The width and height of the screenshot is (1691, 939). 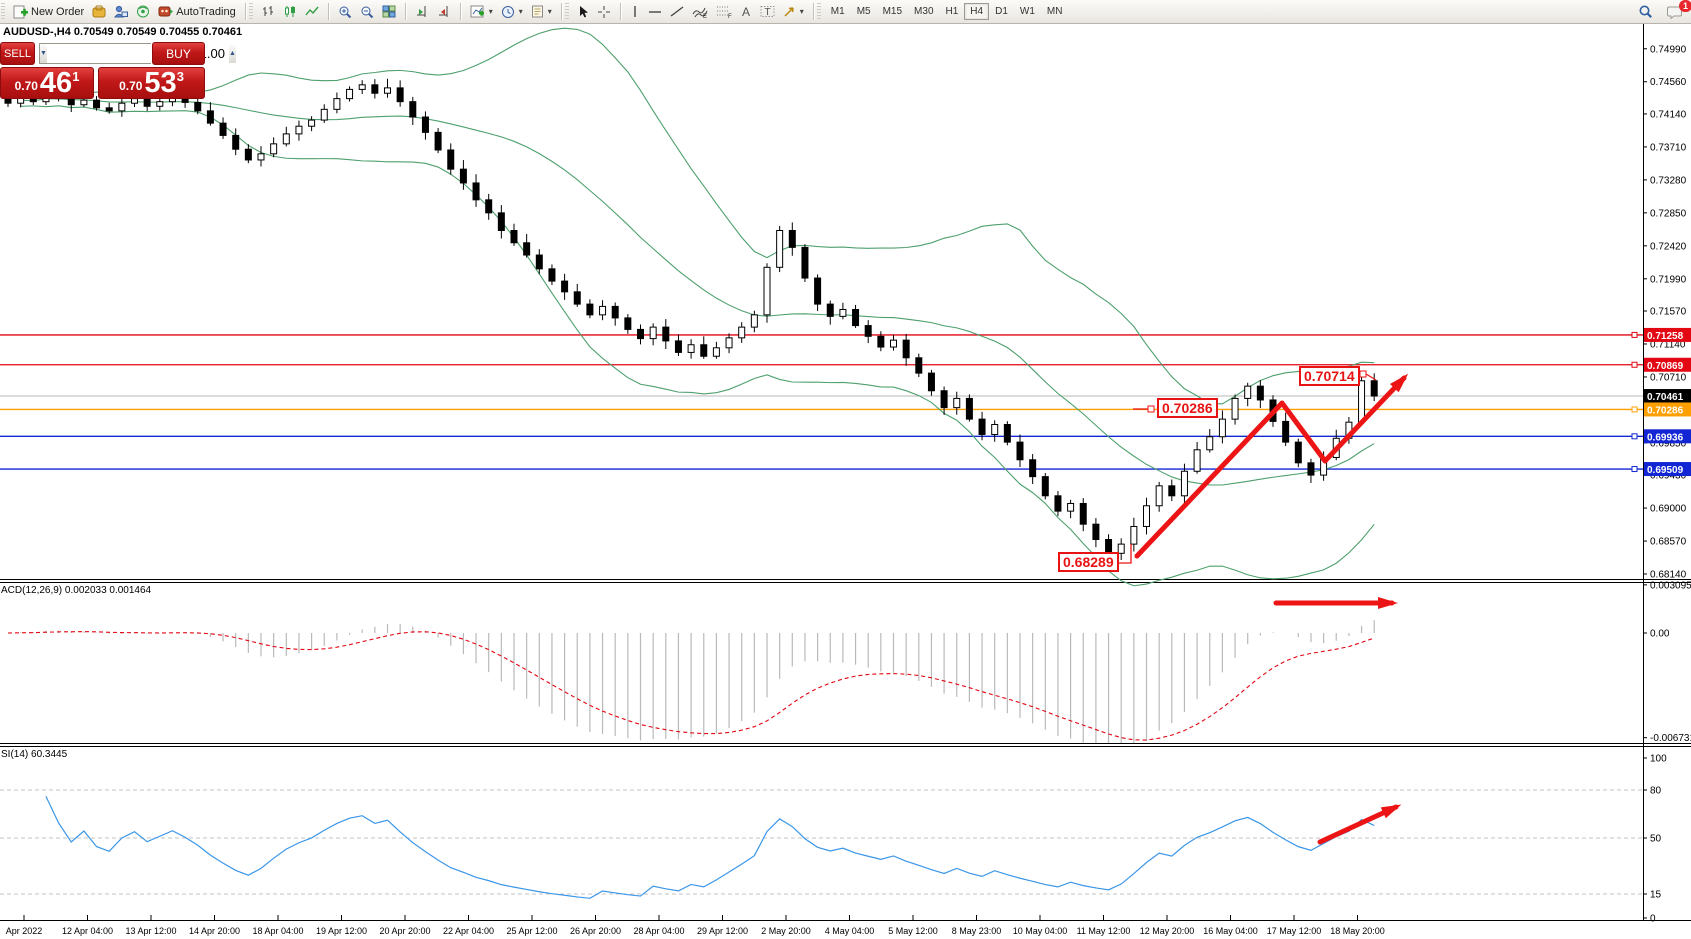 What do you see at coordinates (604, 11) in the screenshot?
I see `crosshair-button` at bounding box center [604, 11].